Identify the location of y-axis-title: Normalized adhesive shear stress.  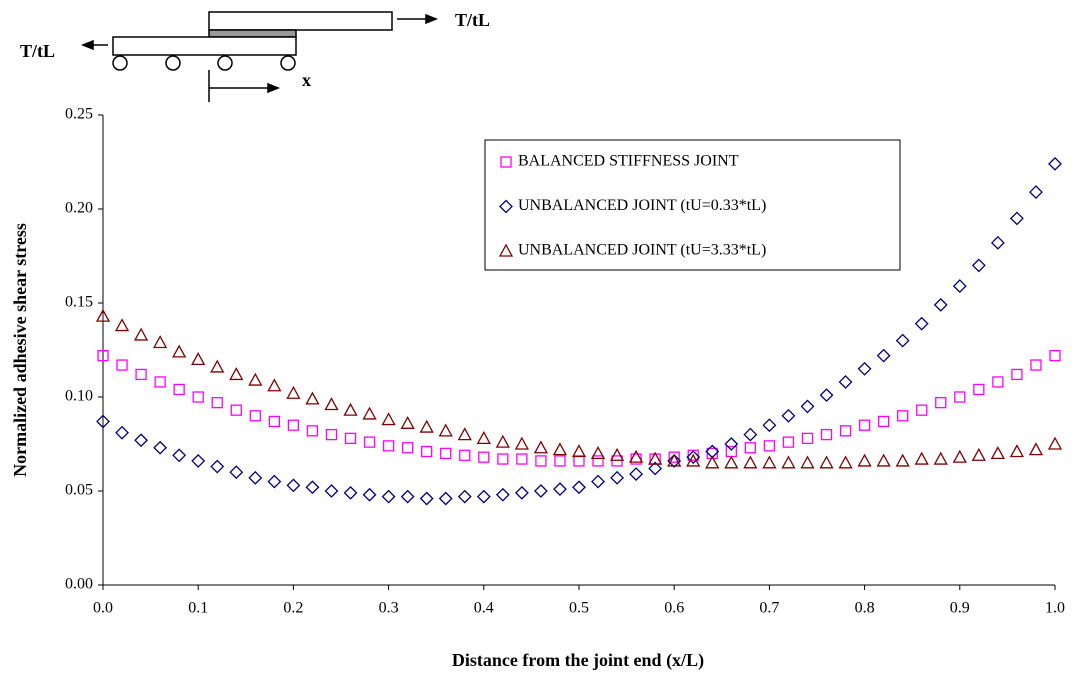
(20, 350).